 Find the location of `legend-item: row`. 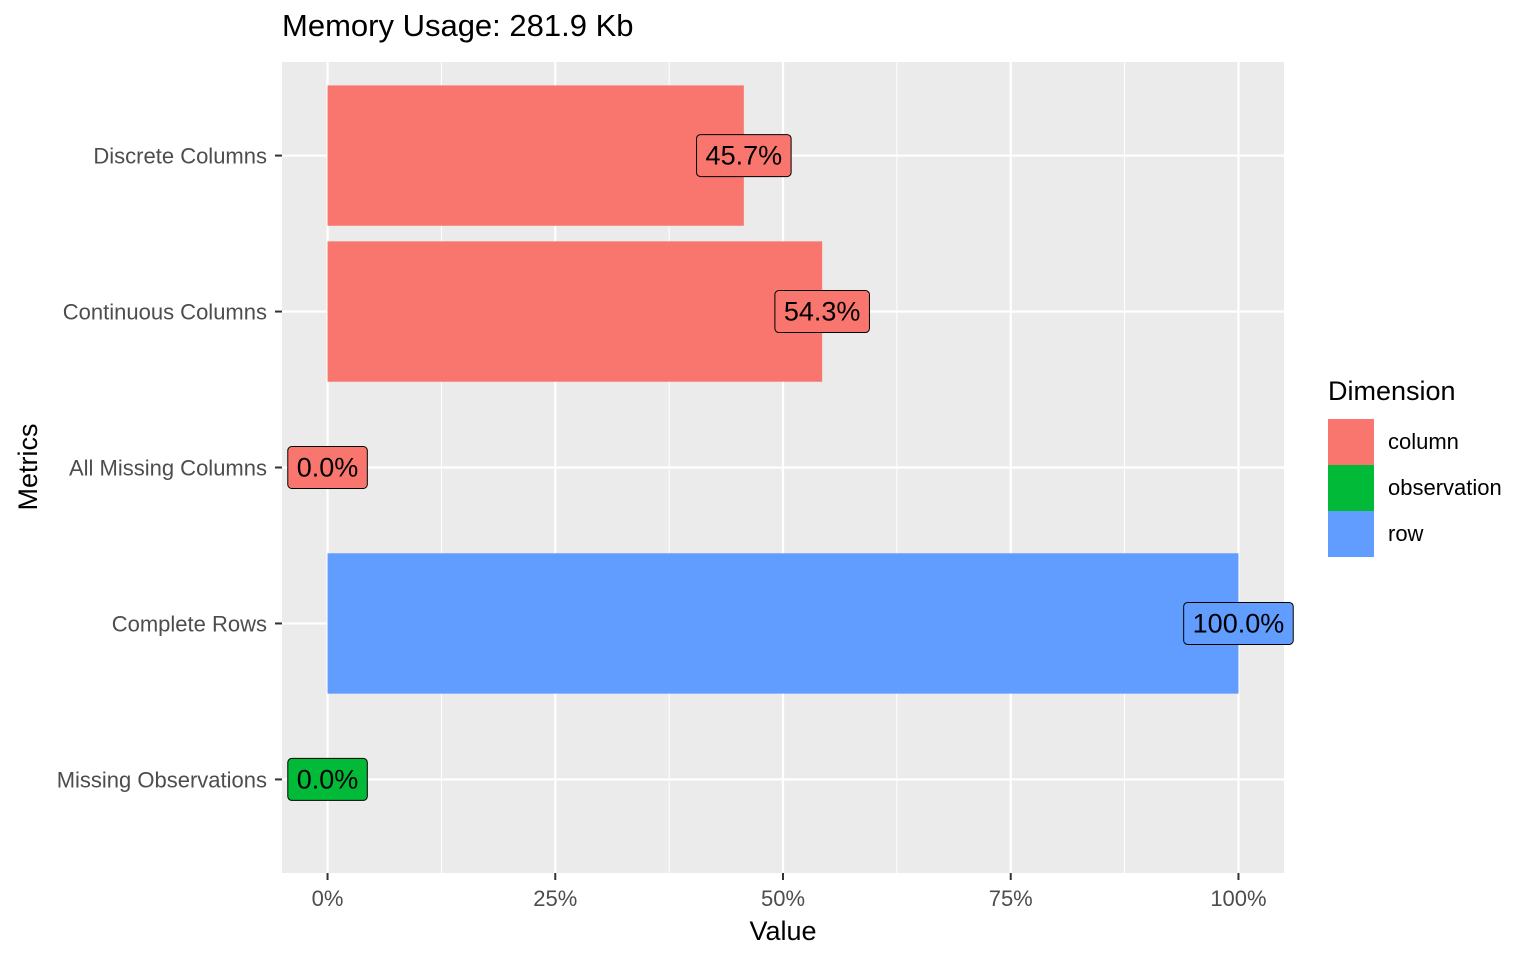

legend-item: row is located at coordinates (1415, 534).